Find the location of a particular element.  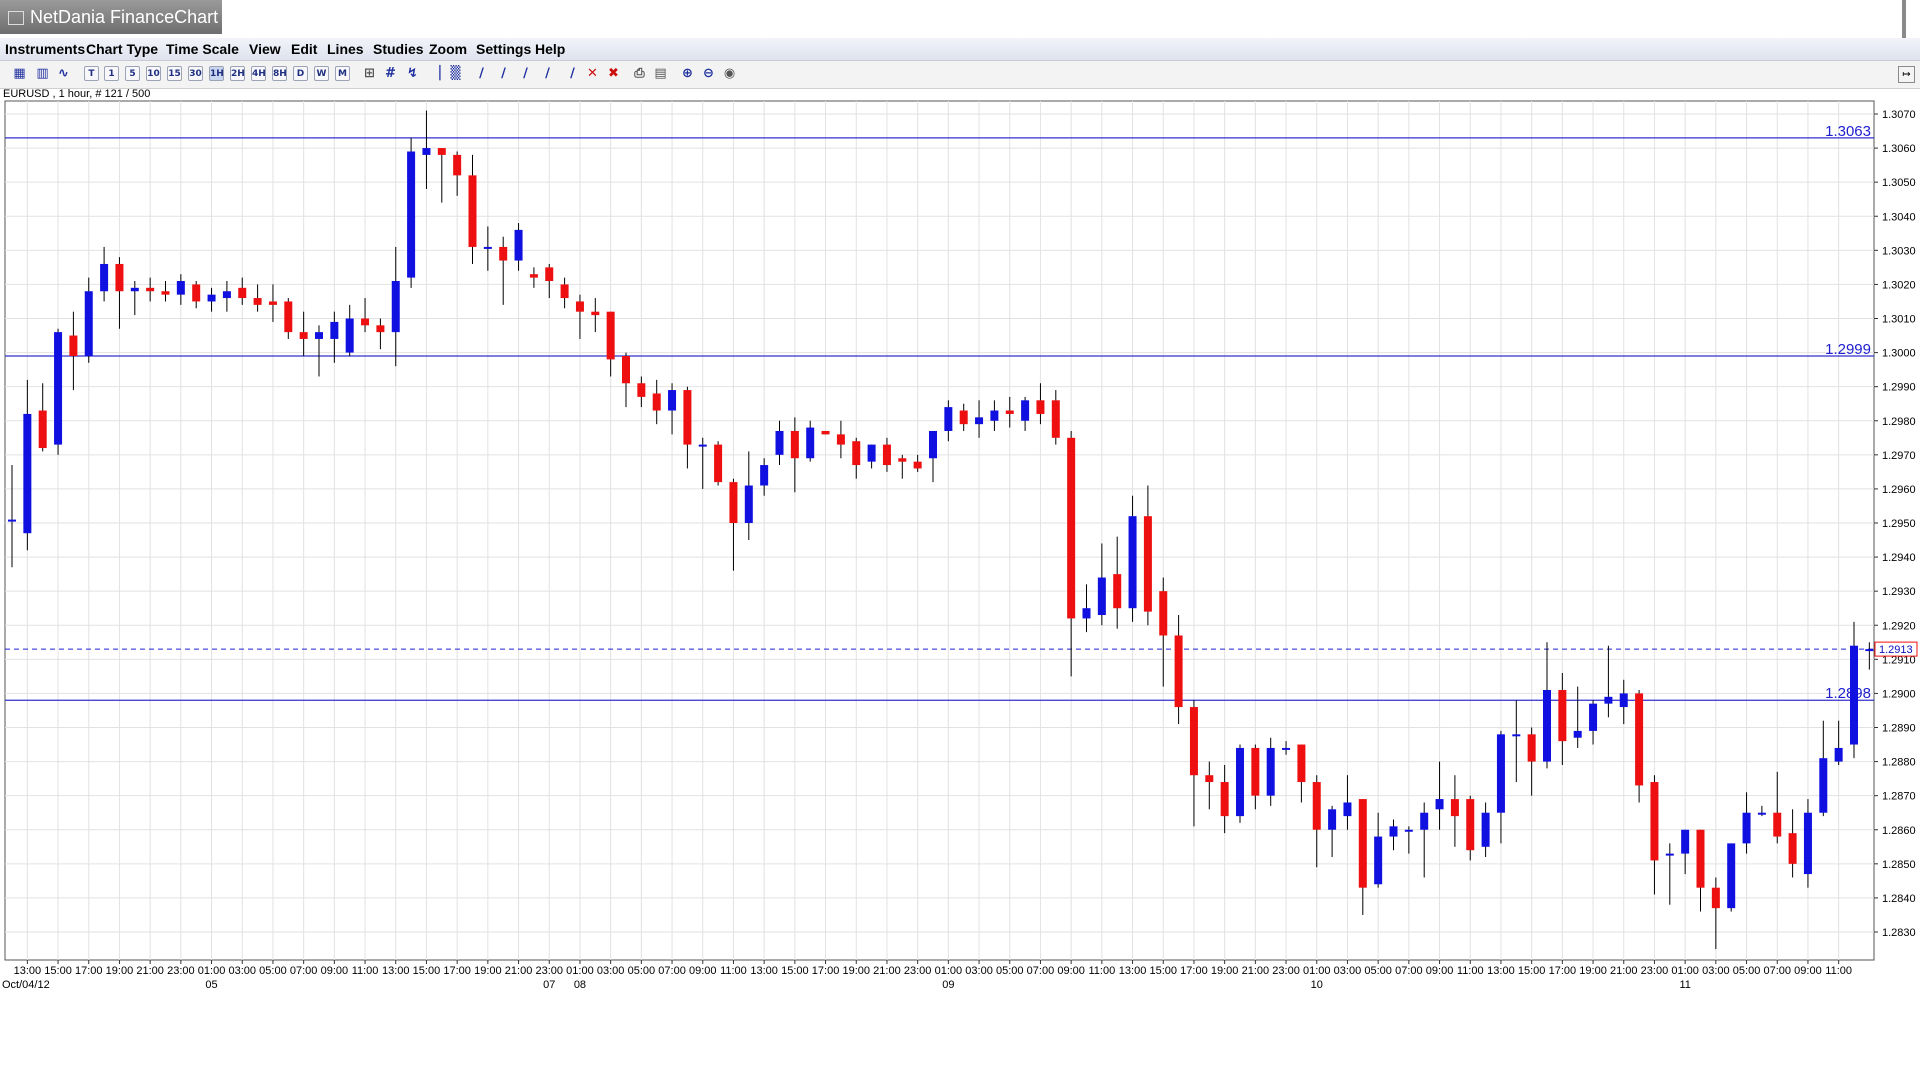

crosshair-icon: ⊞ is located at coordinates (369, 73).